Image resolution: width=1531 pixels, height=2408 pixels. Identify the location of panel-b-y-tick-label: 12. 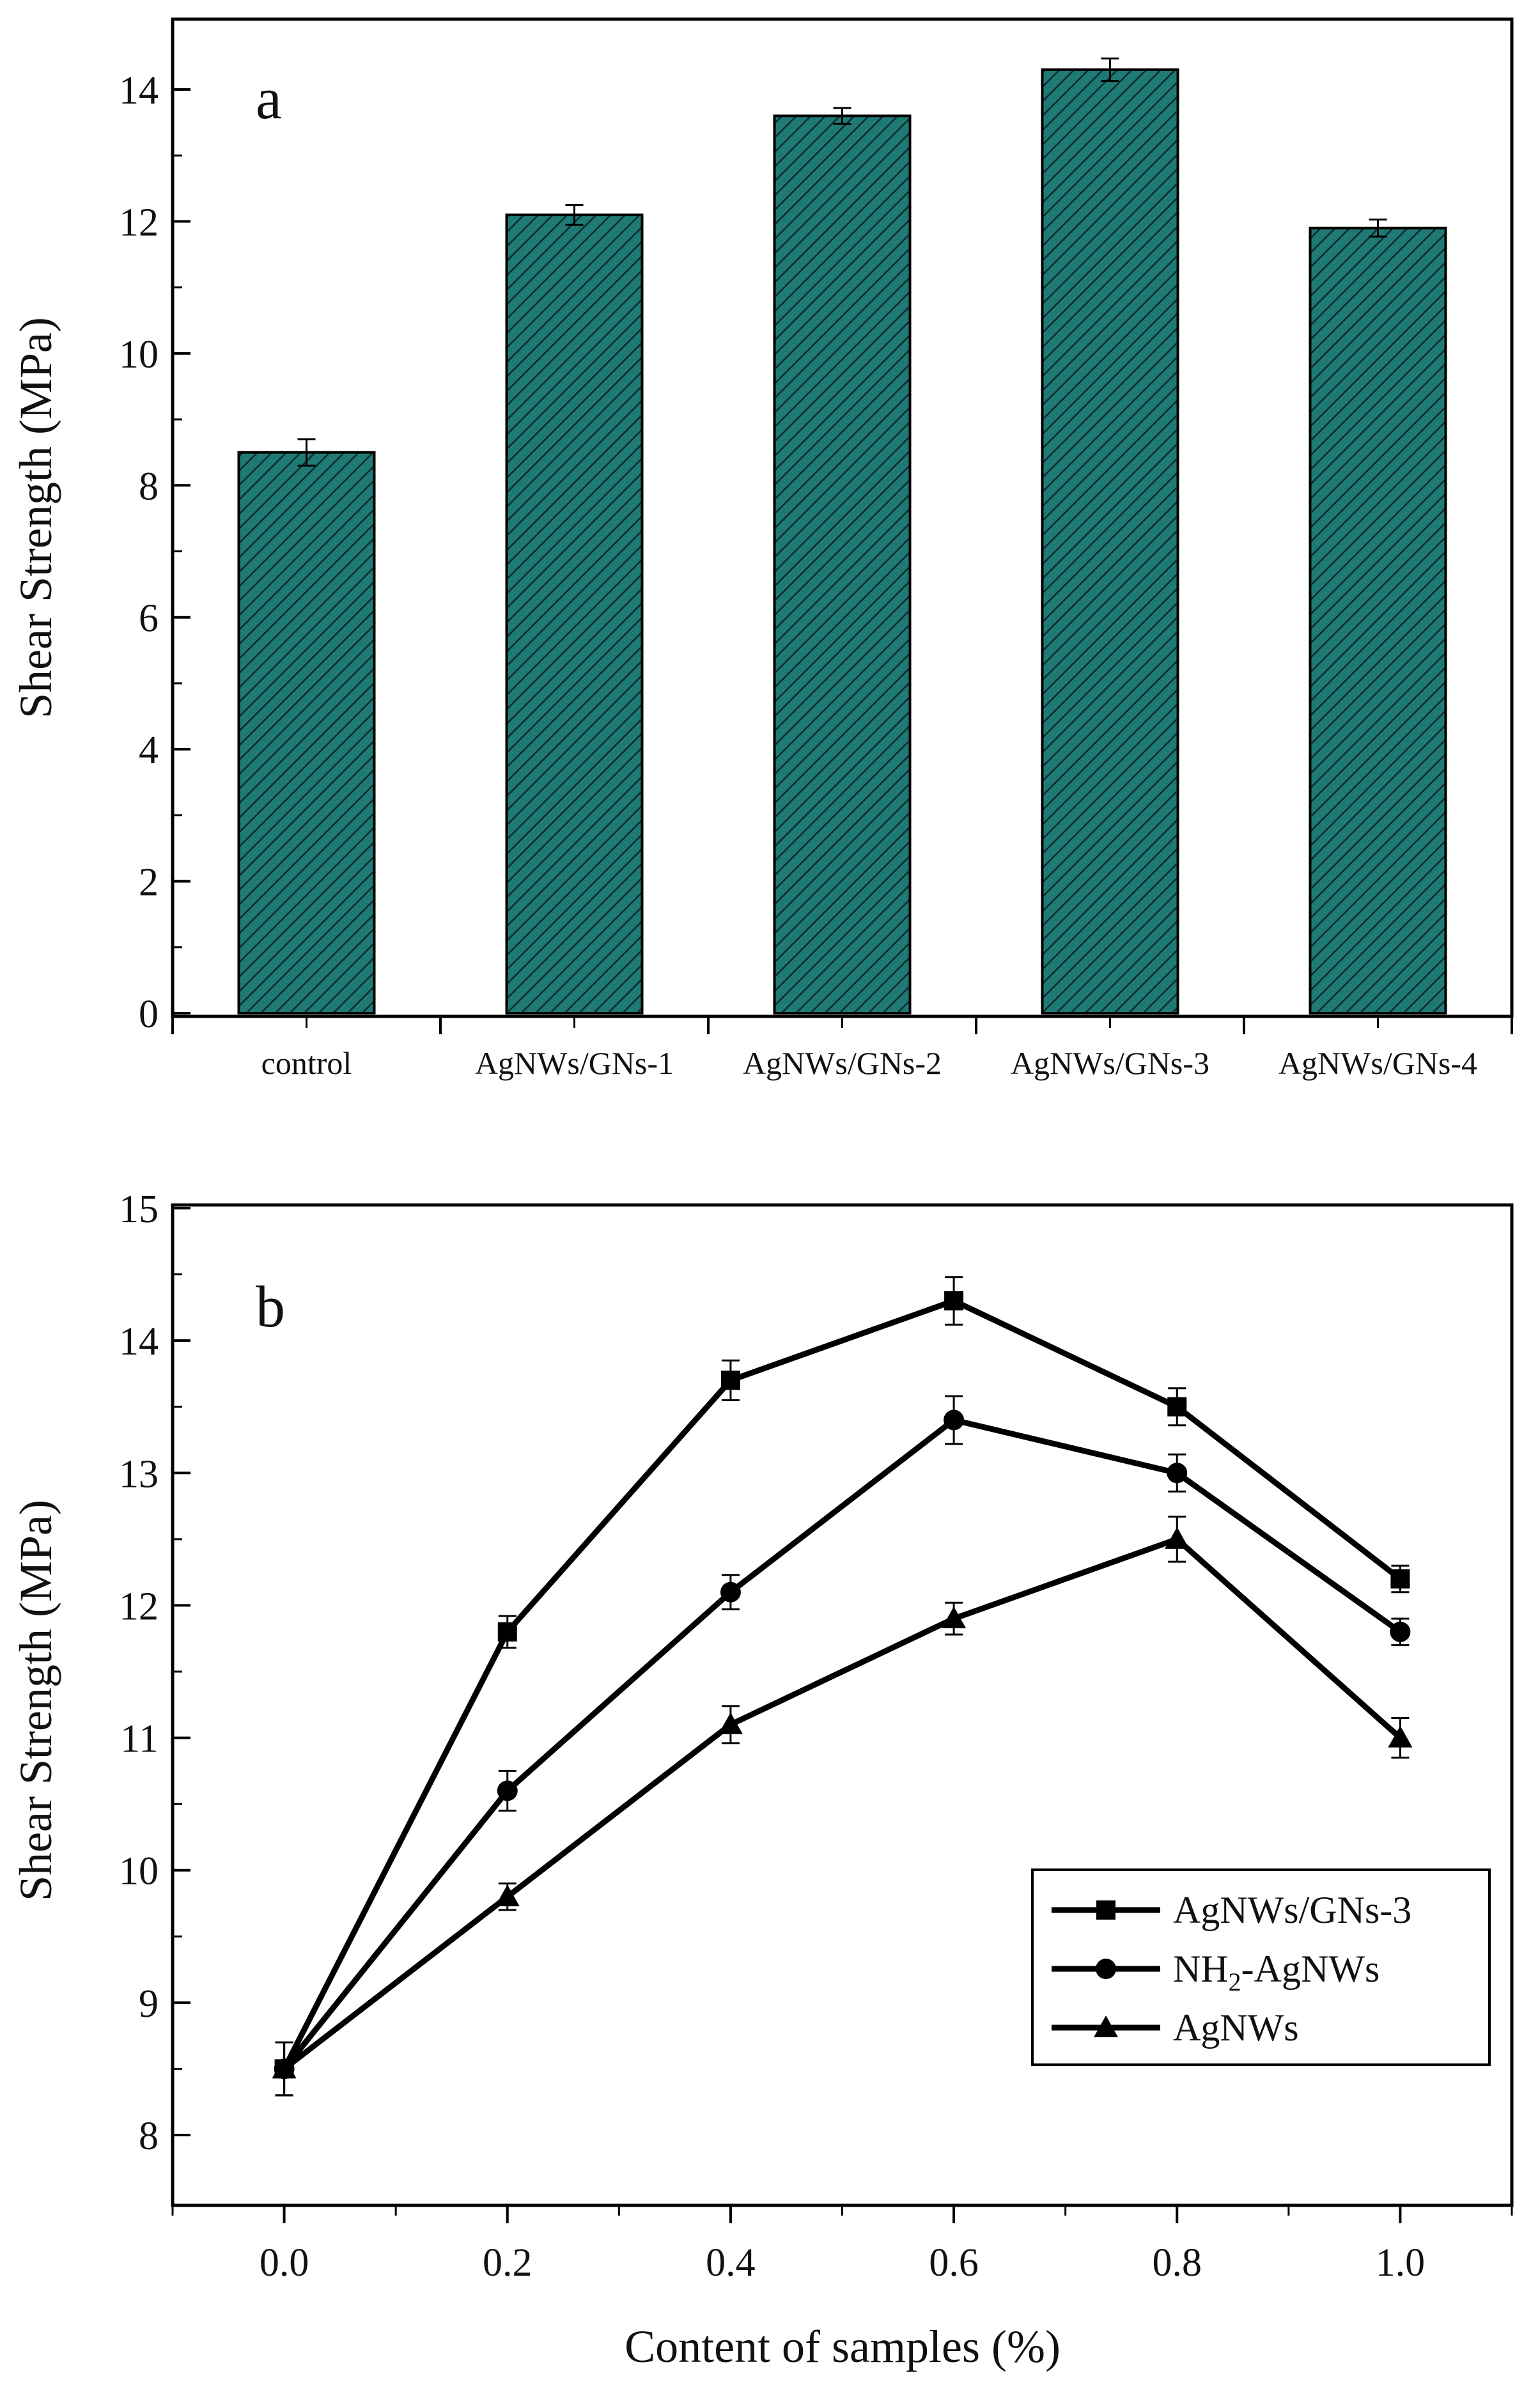
(139, 1606).